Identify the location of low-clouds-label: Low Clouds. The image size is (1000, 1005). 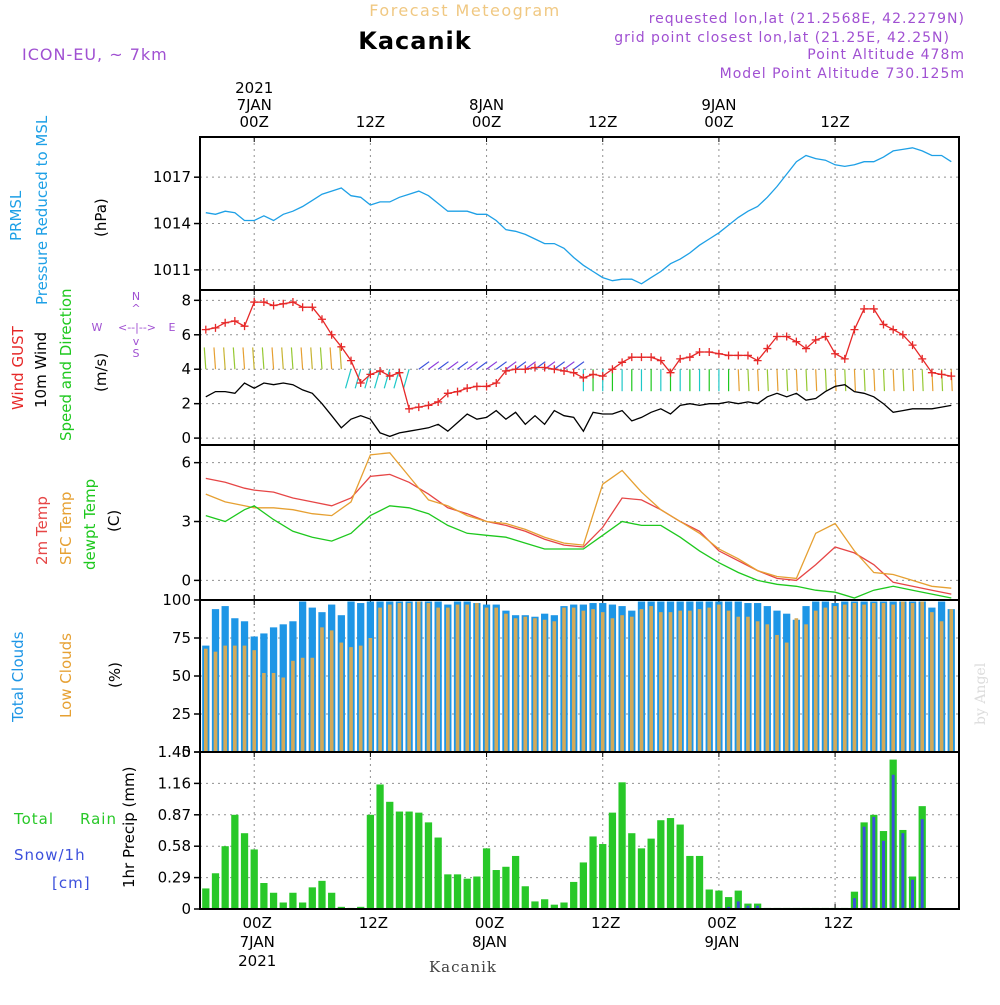
(66, 675).